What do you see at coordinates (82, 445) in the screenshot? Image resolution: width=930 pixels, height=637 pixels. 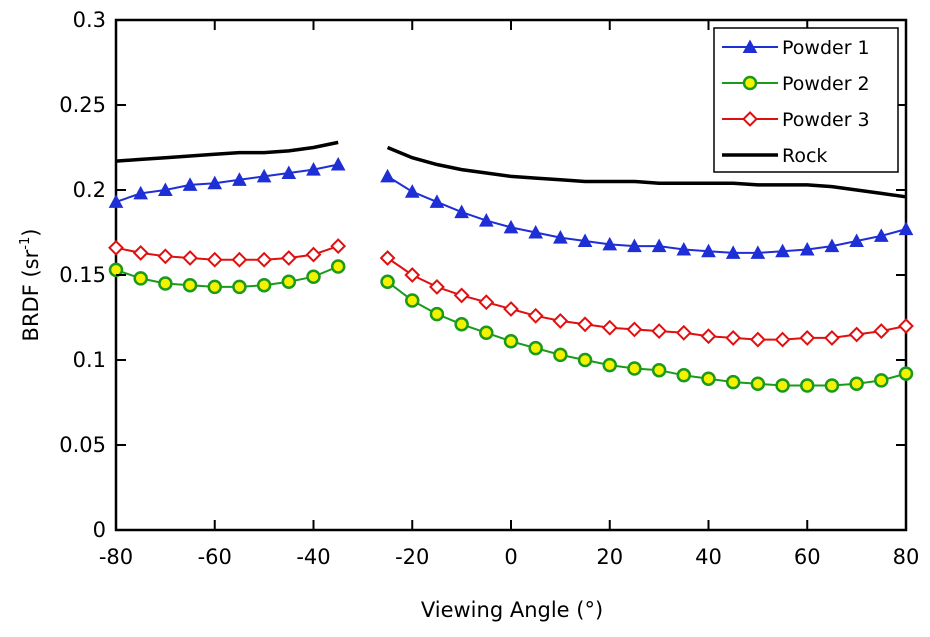 I see `y-tick-label: 0.05` at bounding box center [82, 445].